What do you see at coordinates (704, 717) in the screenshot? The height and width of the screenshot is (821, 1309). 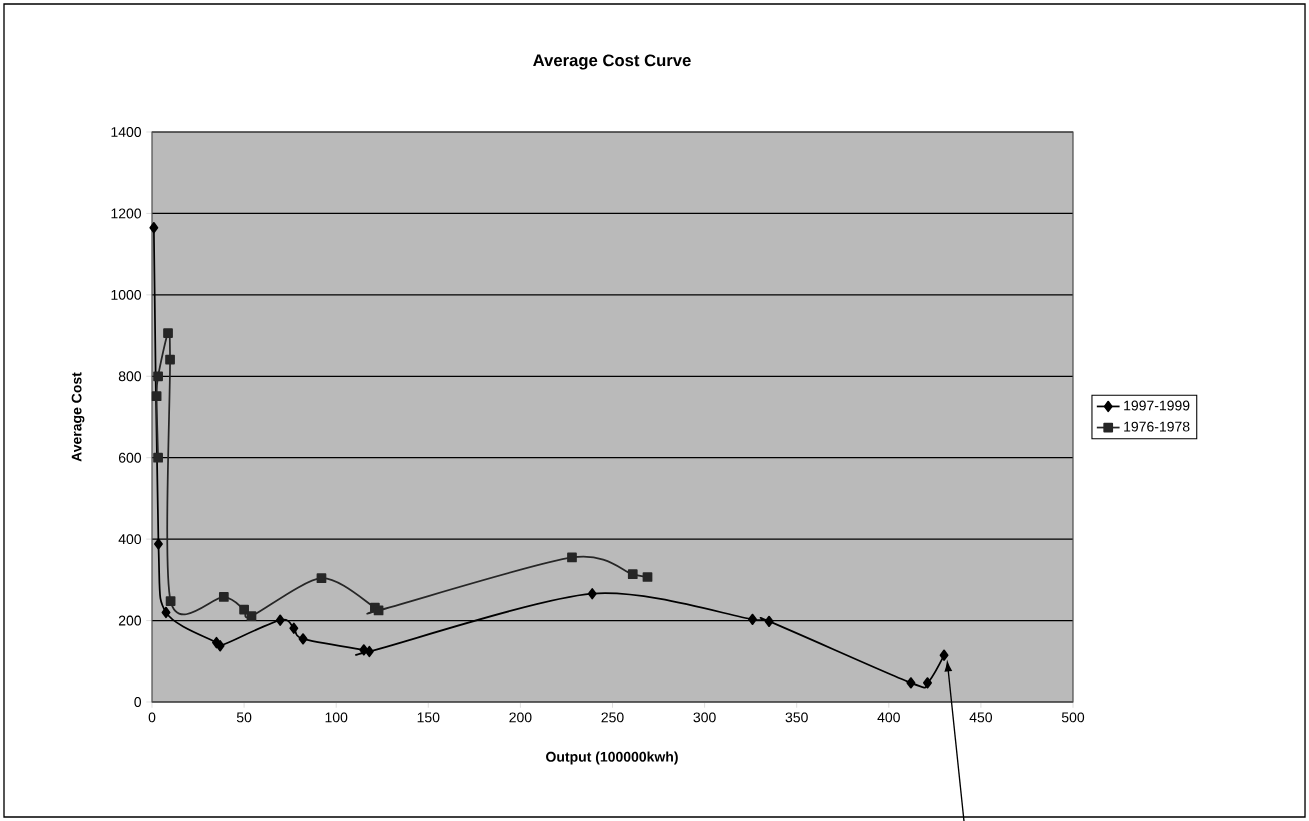 I see `x-tick-label: 300` at bounding box center [704, 717].